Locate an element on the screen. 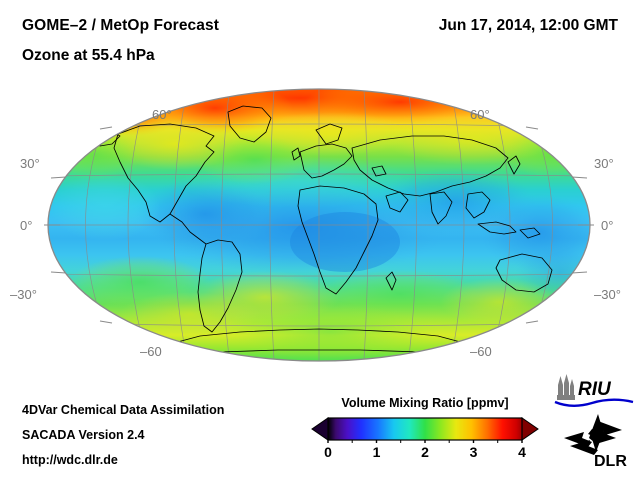 This screenshot has height=480, width=640. dlr-logo: DLR is located at coordinates (595, 442).